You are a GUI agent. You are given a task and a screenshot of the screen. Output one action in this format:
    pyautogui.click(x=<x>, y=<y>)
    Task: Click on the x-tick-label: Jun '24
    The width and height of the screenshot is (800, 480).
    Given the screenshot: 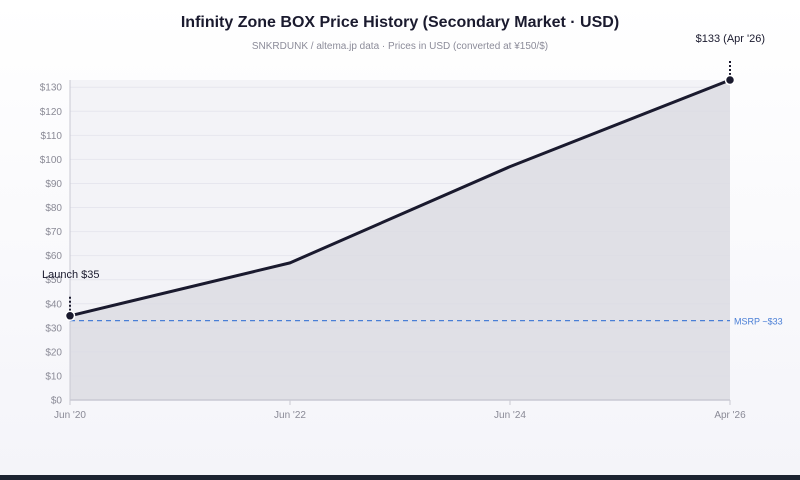 What is the action you would take?
    pyautogui.click(x=510, y=415)
    